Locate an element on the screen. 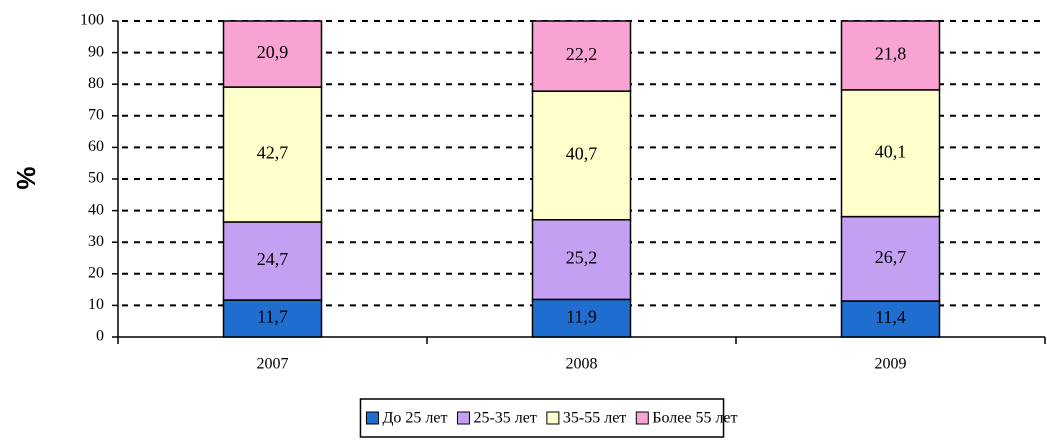  x-tick-label: 2009 is located at coordinates (891, 364).